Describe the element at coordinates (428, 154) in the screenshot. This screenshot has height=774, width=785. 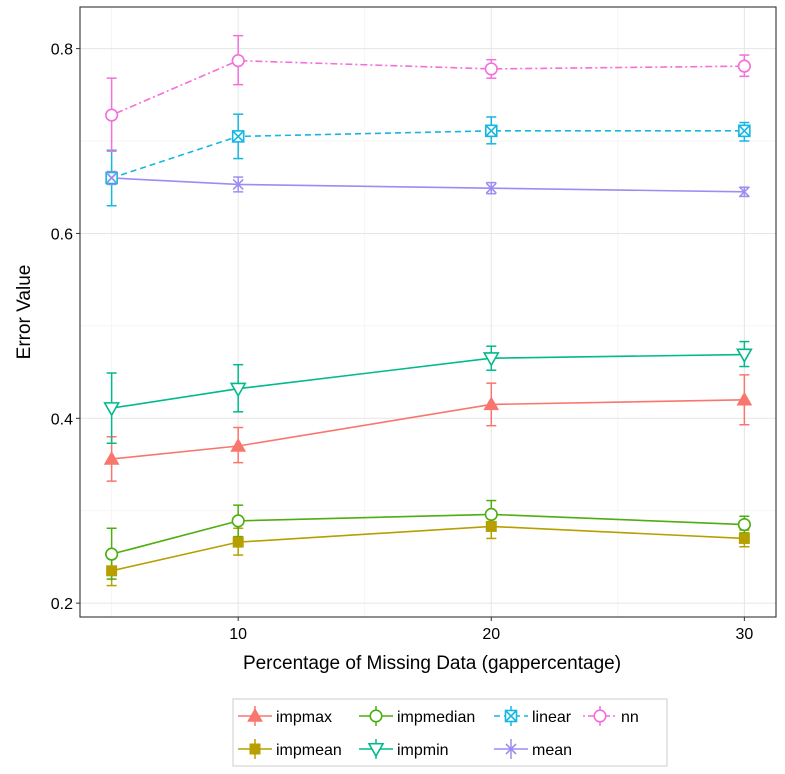
I see `series-line-linear` at that location.